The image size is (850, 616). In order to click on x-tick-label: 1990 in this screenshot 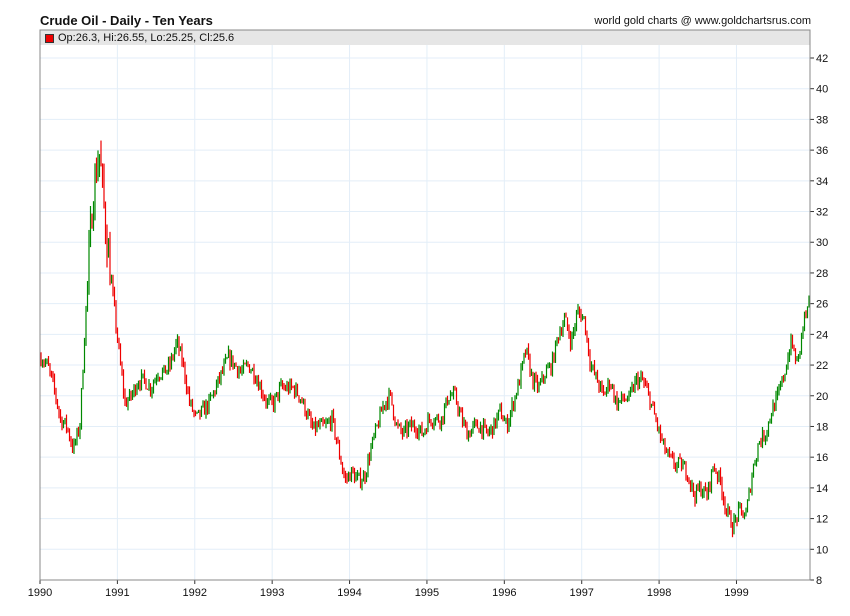, I will do `click(40, 593)`.